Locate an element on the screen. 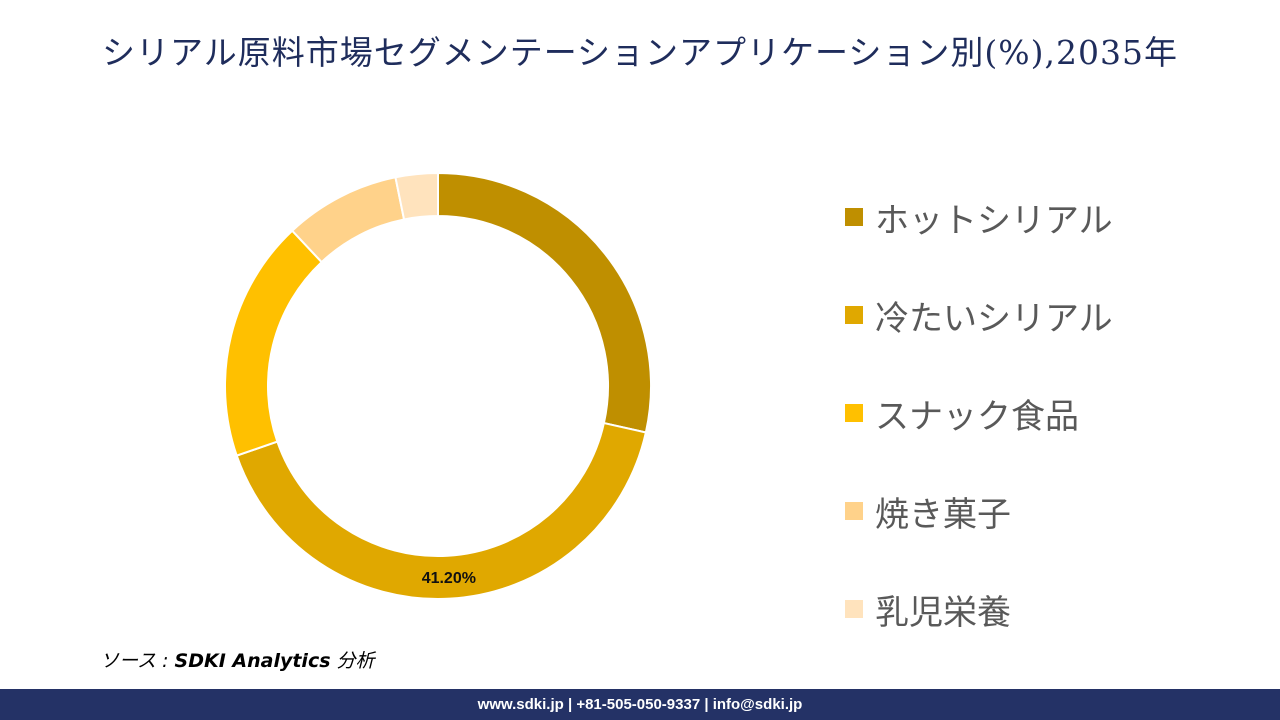 The image size is (1280, 720). legend-item-3: スナック食品 is located at coordinates (1055, 413).